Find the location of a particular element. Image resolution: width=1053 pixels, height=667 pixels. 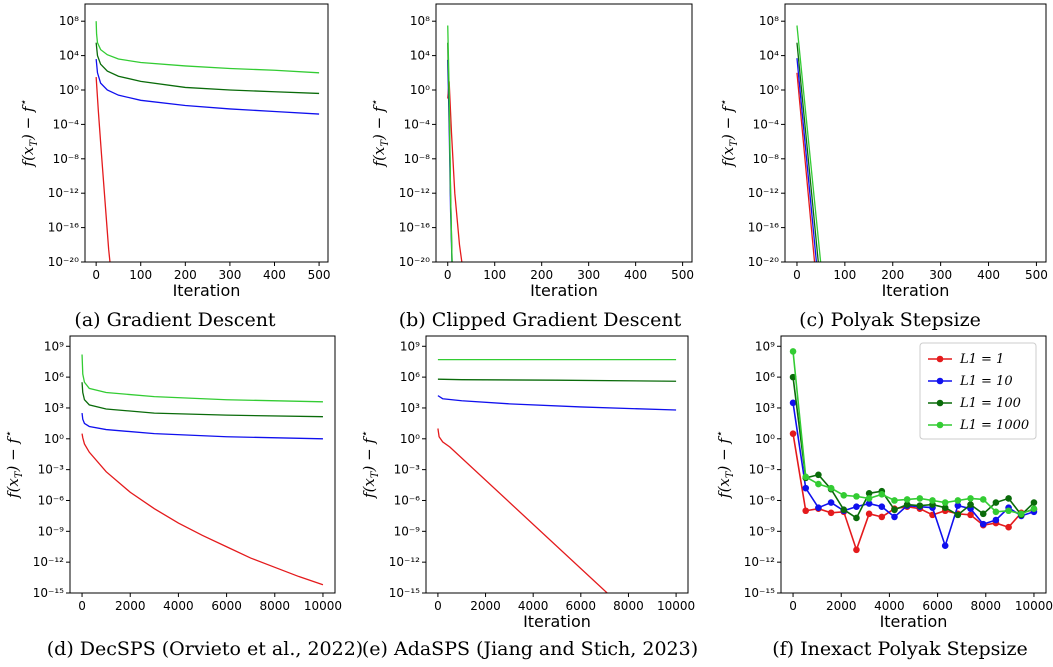

y-tick-label: 10⁻⁸ is located at coordinates (766, 159).